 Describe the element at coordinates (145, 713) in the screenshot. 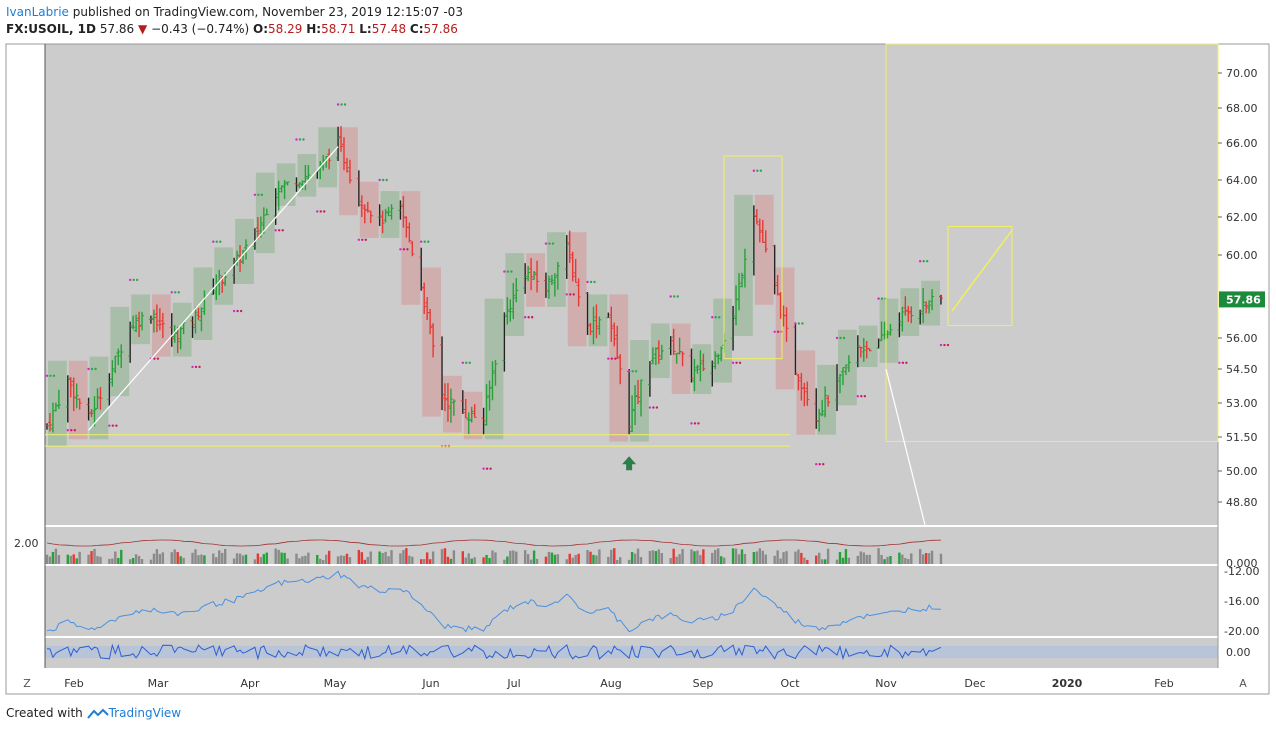

I see `tradingview-brand-link: TradingView` at that location.